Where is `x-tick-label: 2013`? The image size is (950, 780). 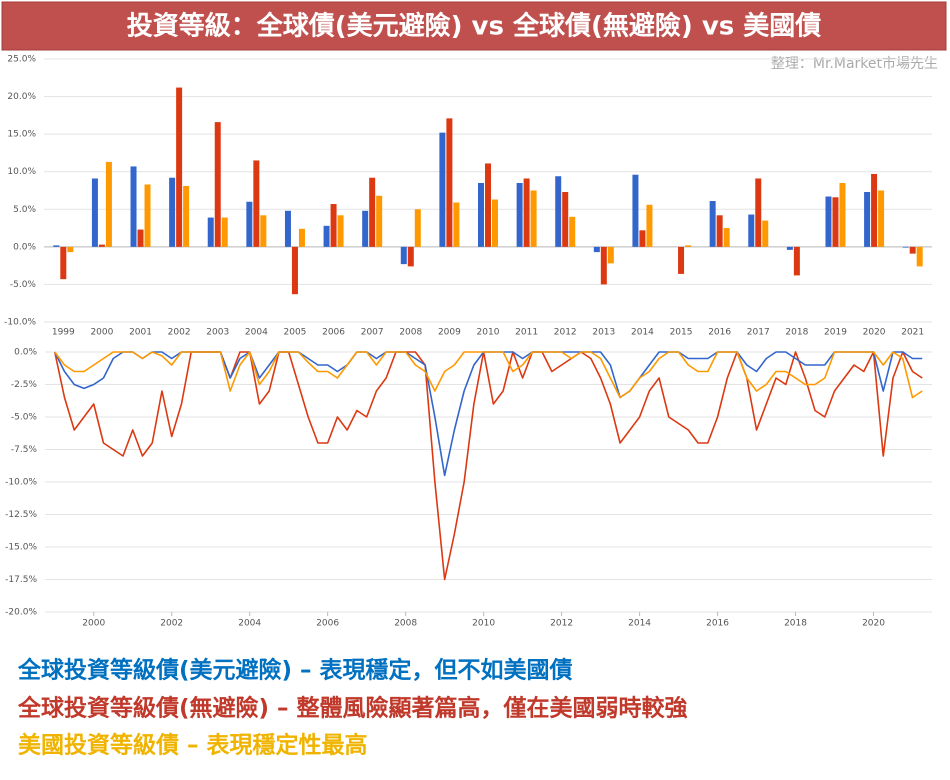 x-tick-label: 2013 is located at coordinates (603, 333).